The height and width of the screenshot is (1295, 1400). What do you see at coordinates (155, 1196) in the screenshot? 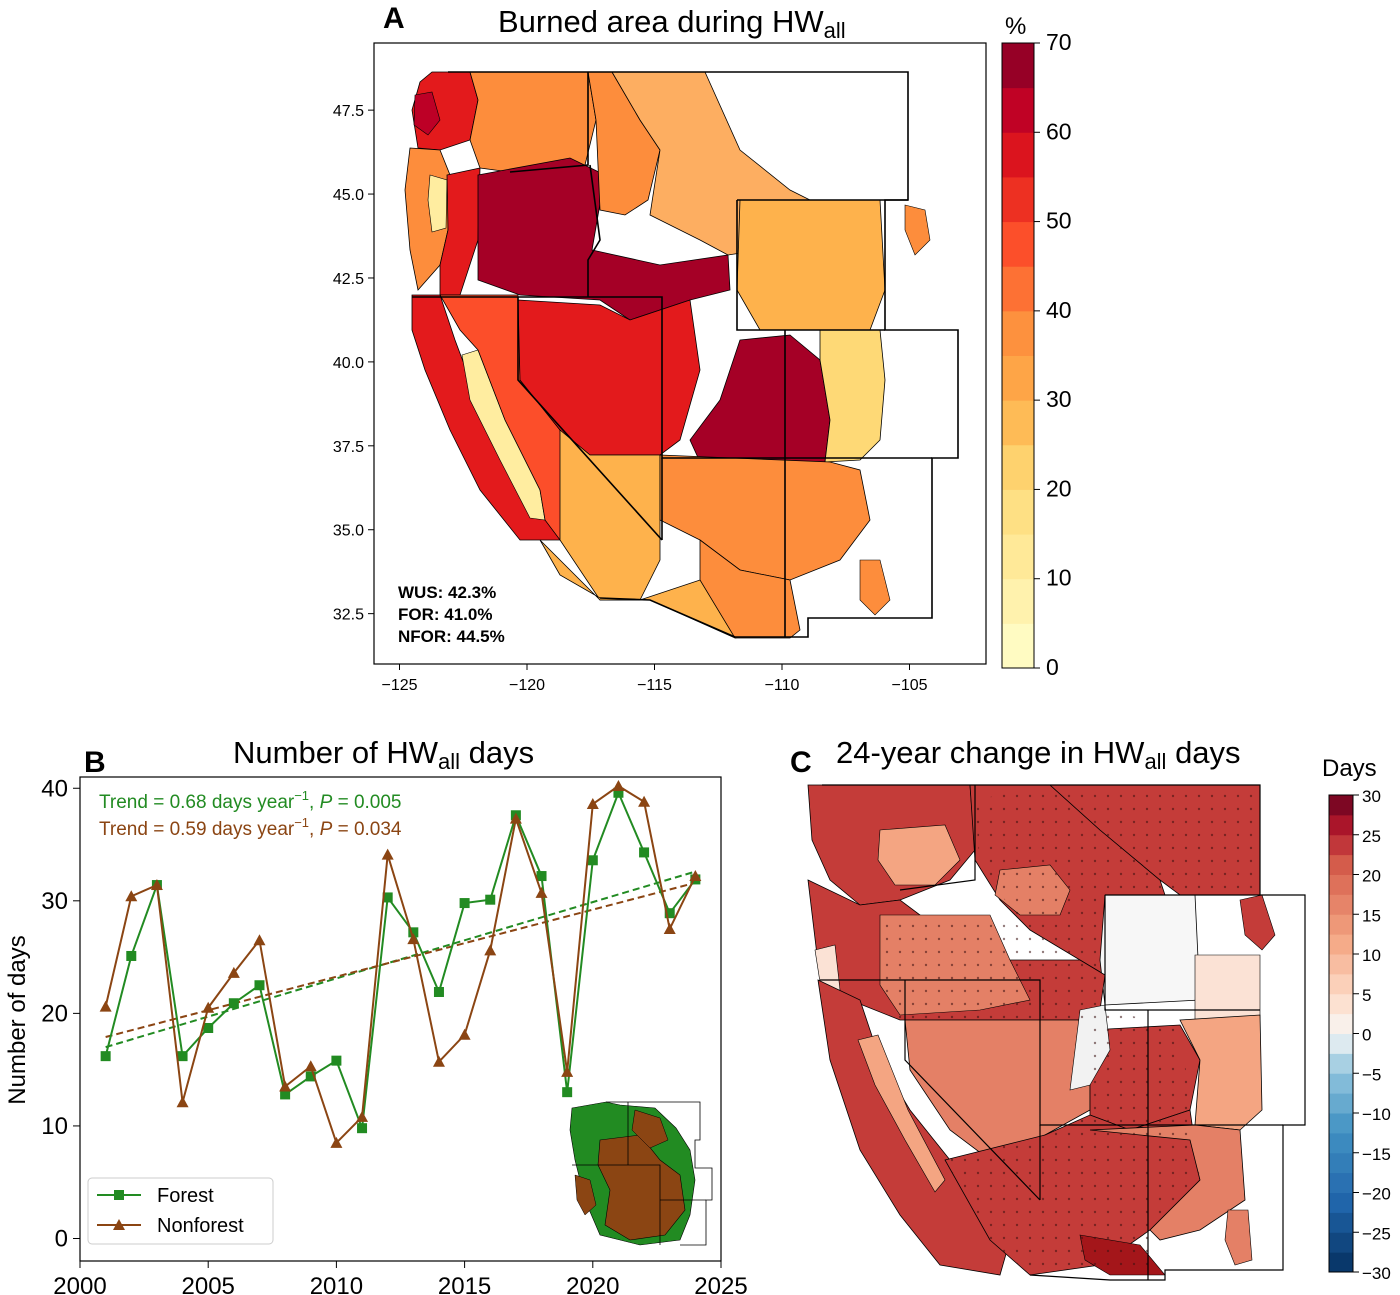
I see `legend-forest: Forest` at bounding box center [155, 1196].